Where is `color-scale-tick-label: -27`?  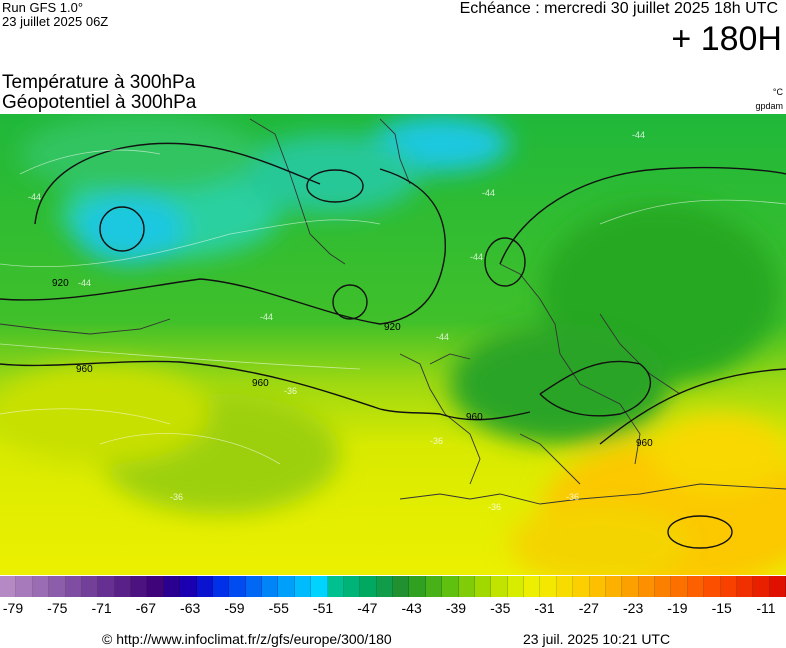
color-scale-tick-label: -27 is located at coordinates (588, 608).